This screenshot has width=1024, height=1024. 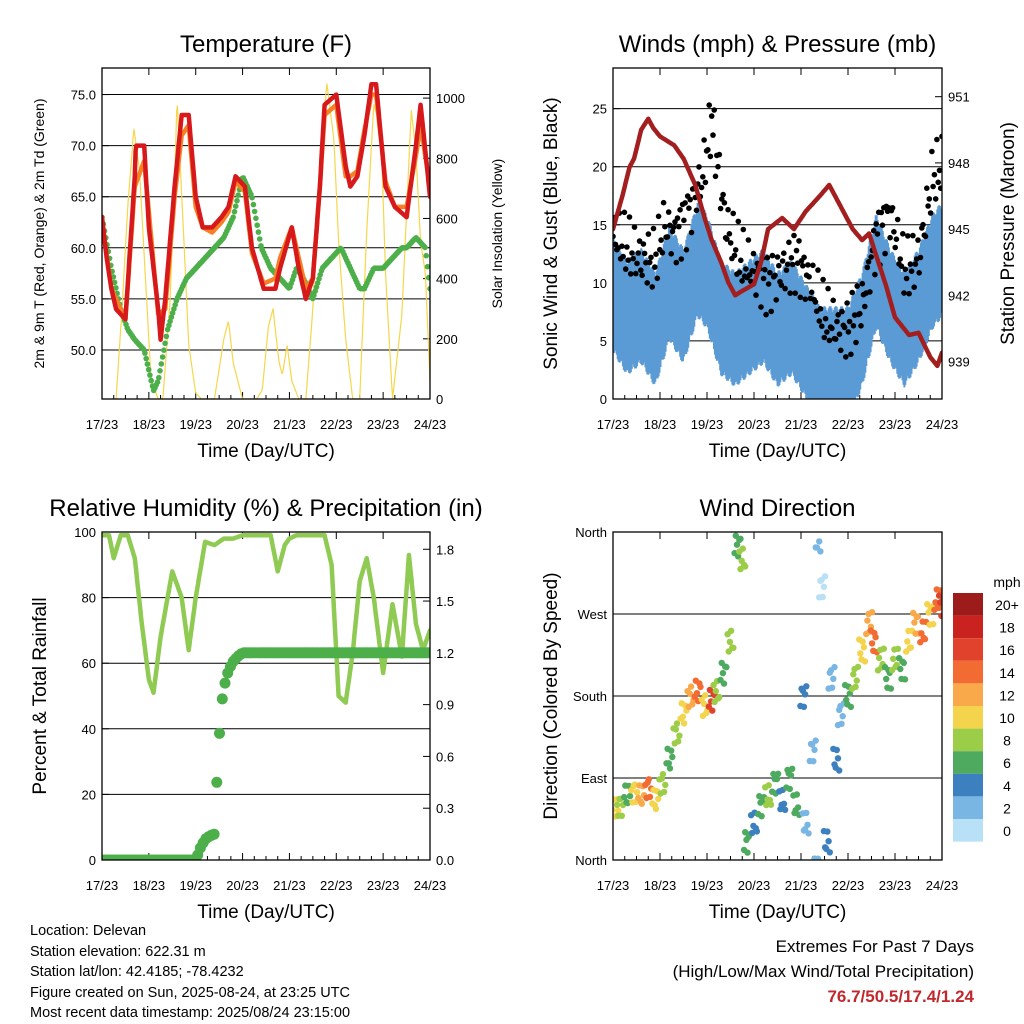 What do you see at coordinates (383, 885) in the screenshot?
I see `x-tick-label: 23/23` at bounding box center [383, 885].